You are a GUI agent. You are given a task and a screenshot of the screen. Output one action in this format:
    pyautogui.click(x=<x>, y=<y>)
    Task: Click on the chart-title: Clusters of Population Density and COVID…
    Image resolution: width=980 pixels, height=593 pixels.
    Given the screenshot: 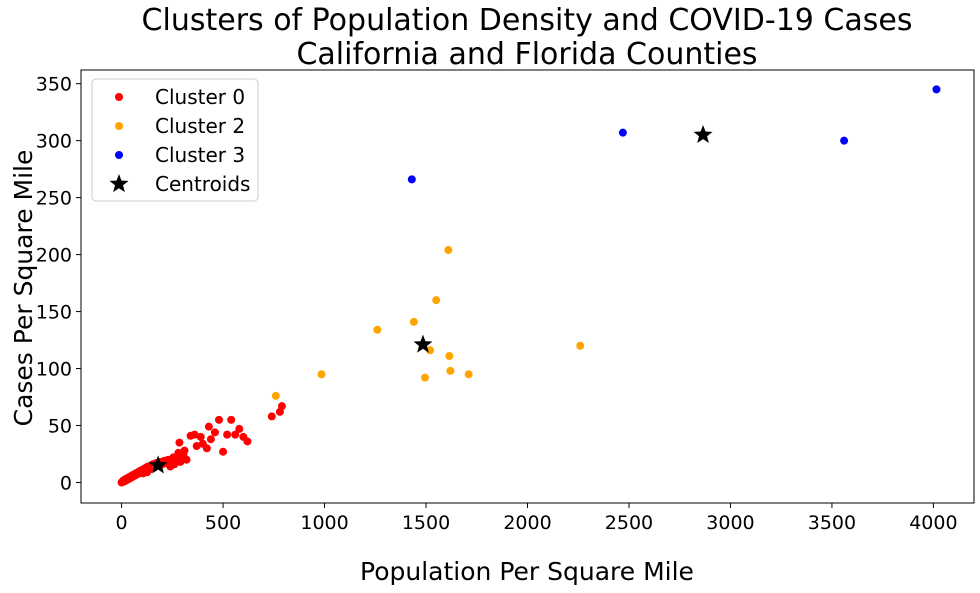 What is the action you would take?
    pyautogui.click(x=527, y=20)
    